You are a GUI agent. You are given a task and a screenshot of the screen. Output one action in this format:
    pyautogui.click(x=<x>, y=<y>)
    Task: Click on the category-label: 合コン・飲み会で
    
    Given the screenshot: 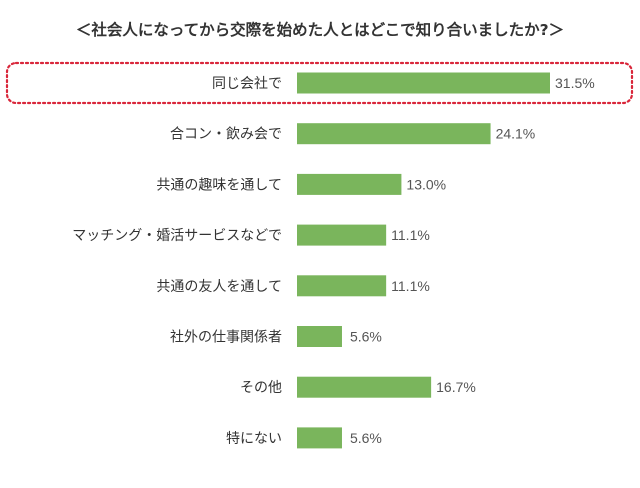 What is the action you would take?
    pyautogui.click(x=226, y=135)
    